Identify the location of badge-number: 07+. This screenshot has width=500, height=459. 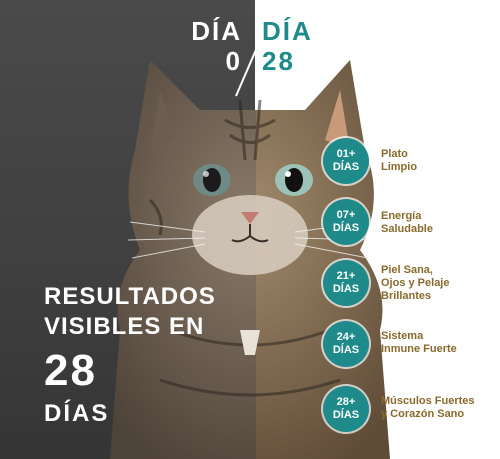
(346, 215).